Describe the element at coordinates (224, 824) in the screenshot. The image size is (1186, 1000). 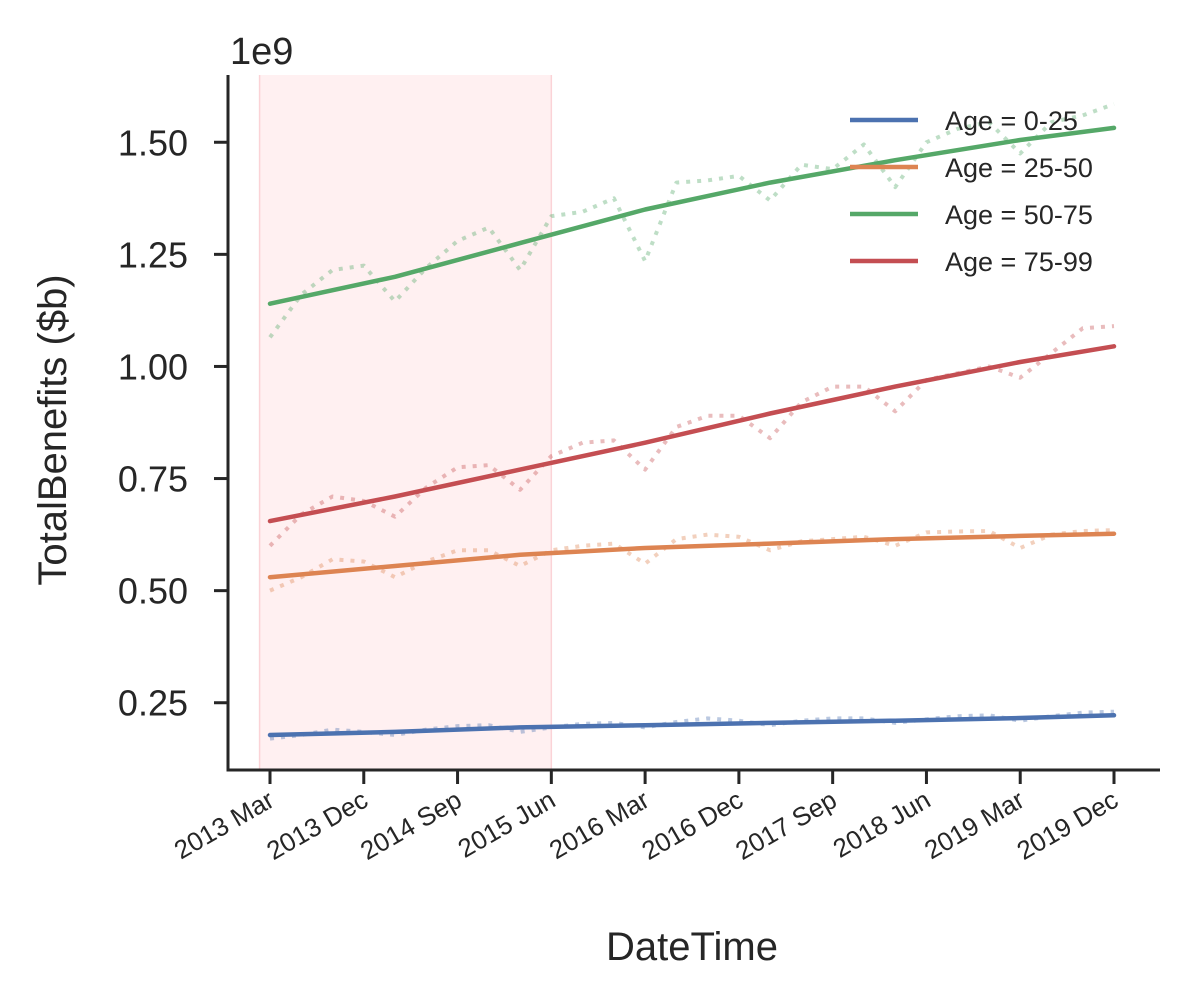
I see `x-tick-label: 2013 Mar` at that location.